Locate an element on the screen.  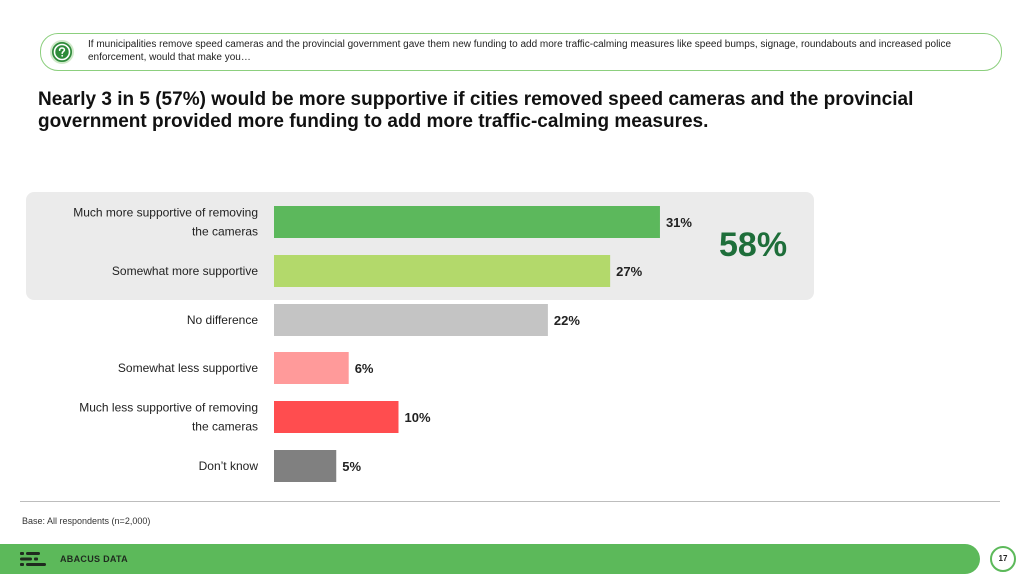
category-label: Much less supportive of removing is located at coordinates (168, 408).